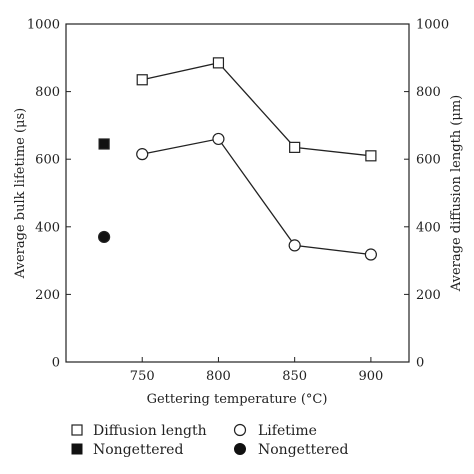 This screenshot has width=474, height=474. Describe the element at coordinates (77, 430) in the screenshot. I see `legend-marker-diffusion-length` at that location.